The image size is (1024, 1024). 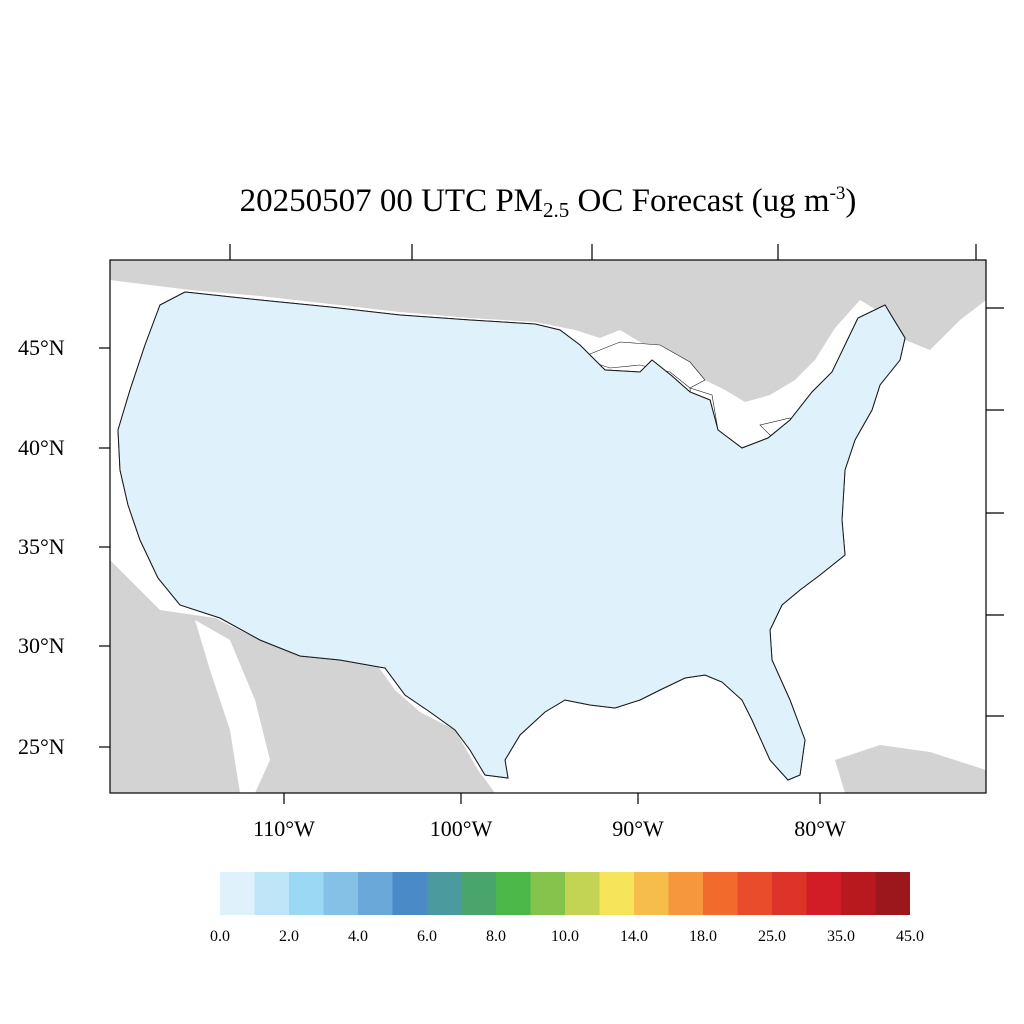 I want to click on lat-label-35: 35°N, so click(x=41, y=546).